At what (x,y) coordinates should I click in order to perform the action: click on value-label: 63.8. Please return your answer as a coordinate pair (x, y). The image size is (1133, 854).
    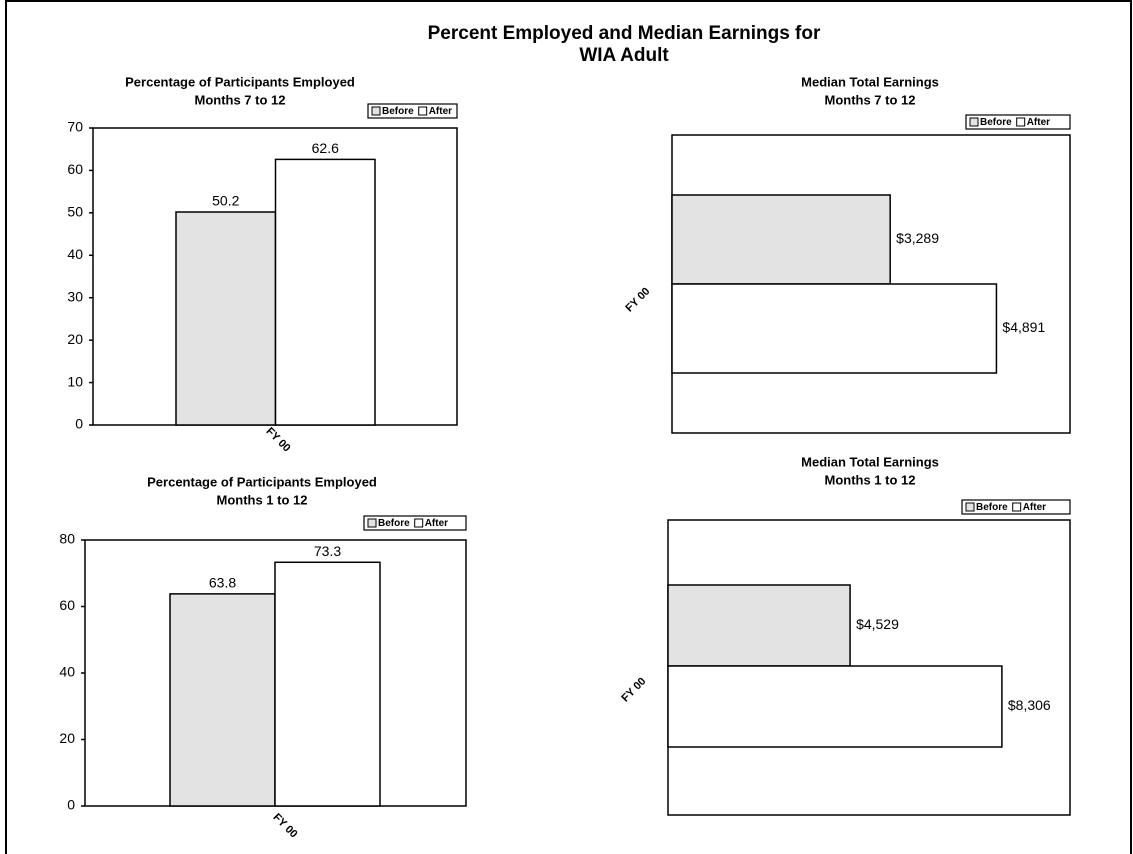
    Looking at the image, I should click on (222, 583).